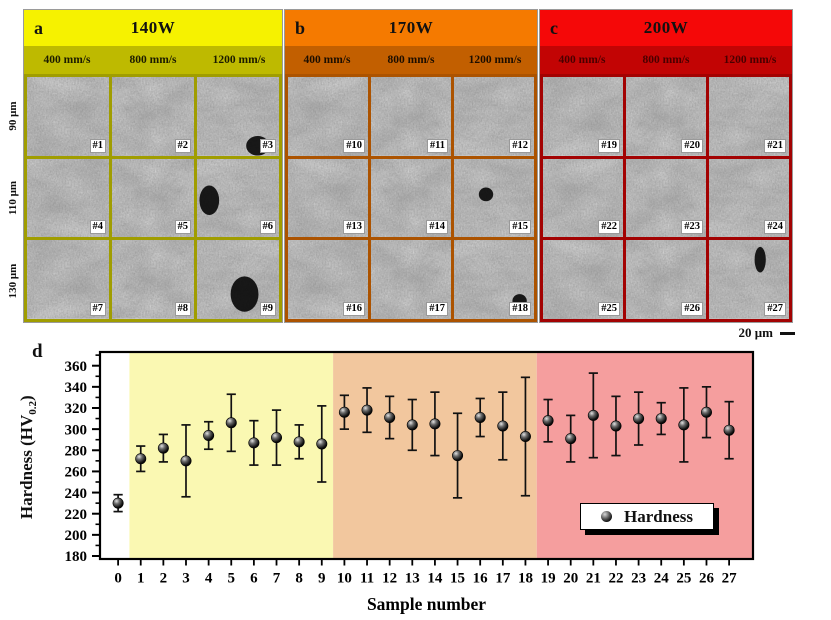  I want to click on x-tick-label: 15, so click(457, 579).